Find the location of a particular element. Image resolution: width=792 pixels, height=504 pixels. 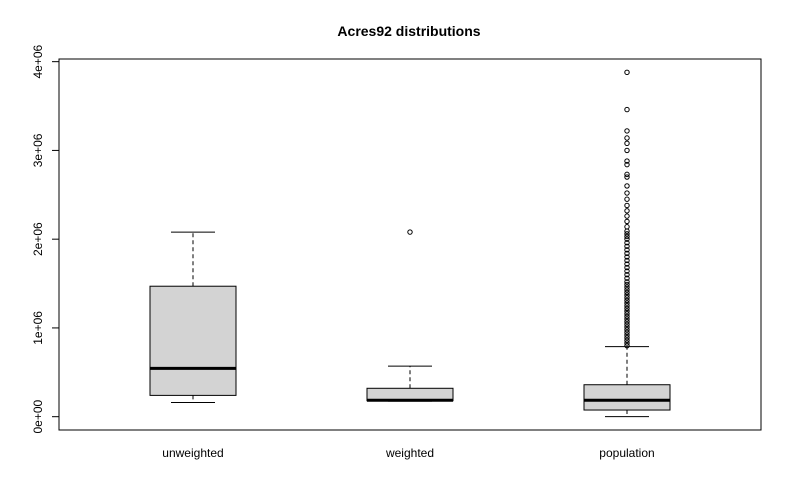

y-tick-label: 4e+06 is located at coordinates (38, 61).